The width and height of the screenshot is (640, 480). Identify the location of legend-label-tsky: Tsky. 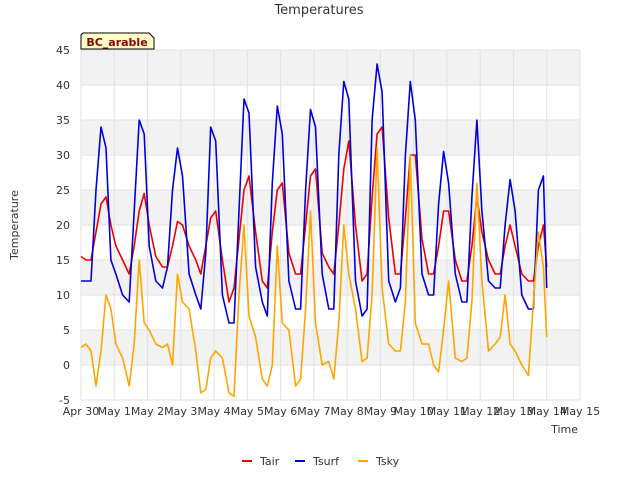
(387, 461).